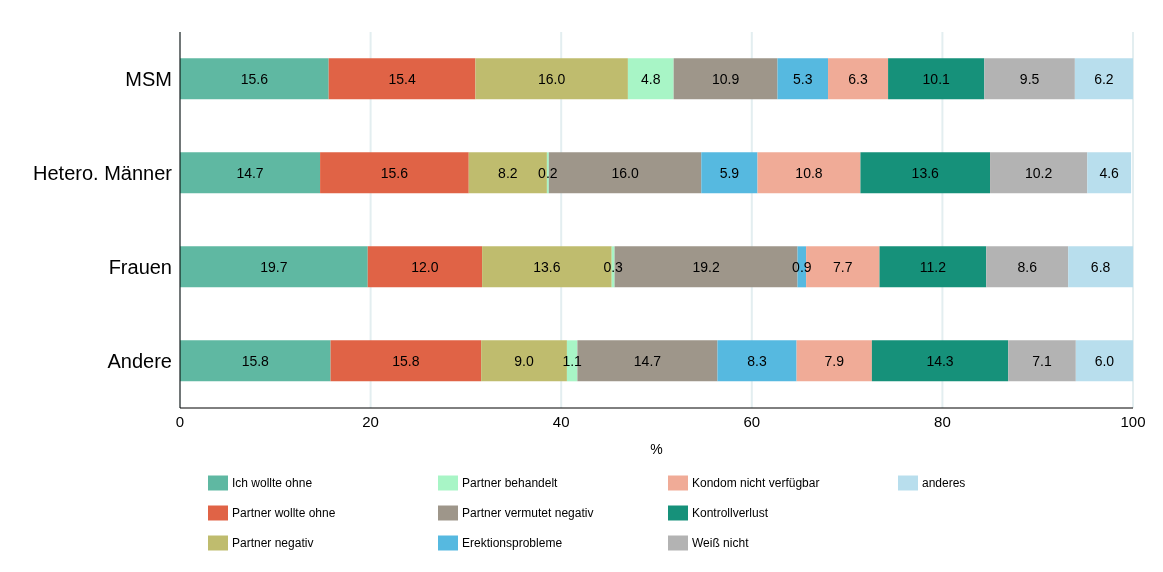  Describe the element at coordinates (944, 483) in the screenshot. I see `legend-label: anderes` at that location.